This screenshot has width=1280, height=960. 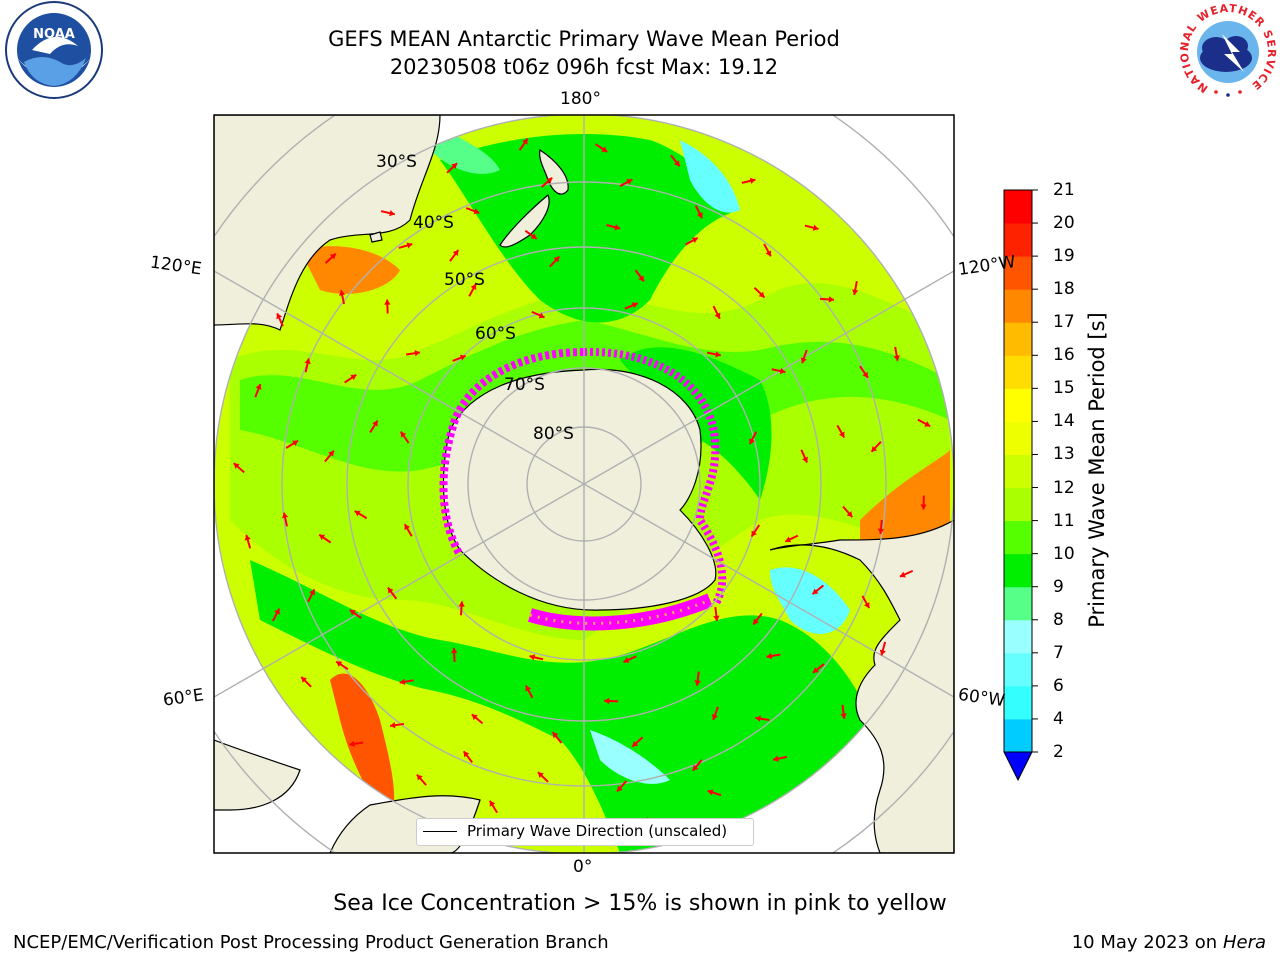 I want to click on lat-label-40s: 40°S, so click(x=433, y=223).